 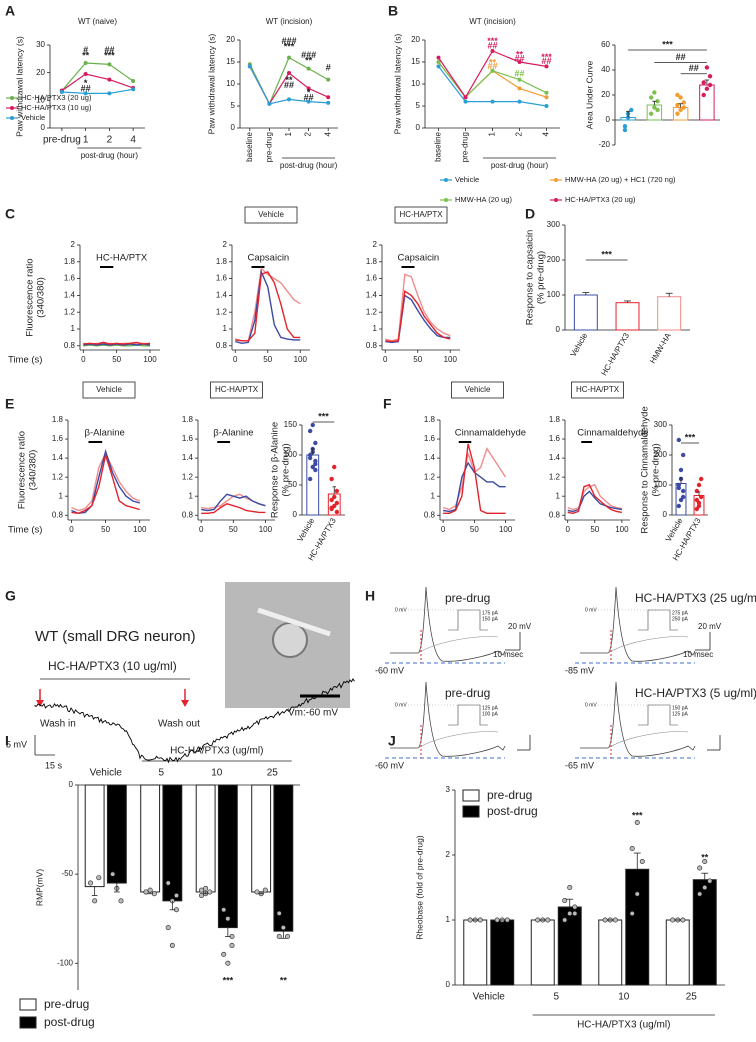 I want to click on panel-label: J, so click(x=392, y=741).